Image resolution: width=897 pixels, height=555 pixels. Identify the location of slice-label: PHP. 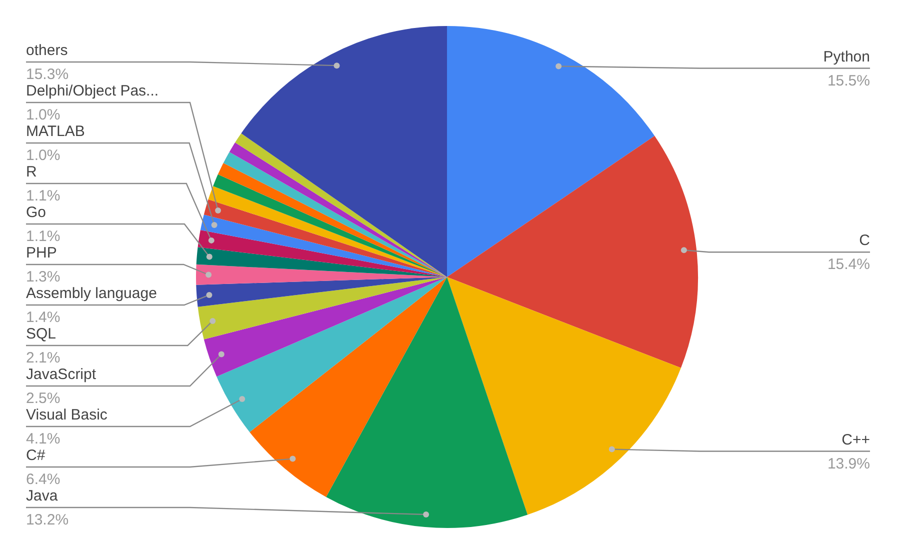
(41, 253).